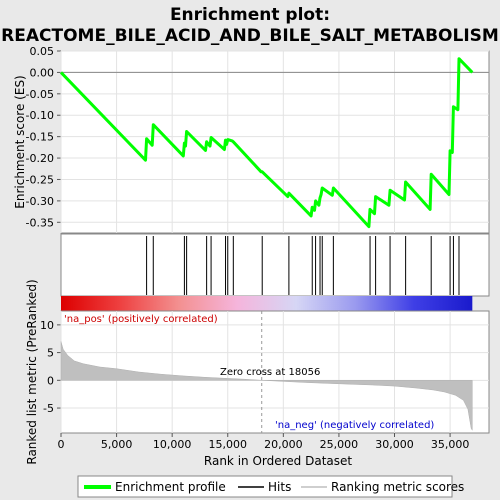  What do you see at coordinates (397, 487) in the screenshot?
I see `legend-label-metric: Ranking metric scores` at bounding box center [397, 487].